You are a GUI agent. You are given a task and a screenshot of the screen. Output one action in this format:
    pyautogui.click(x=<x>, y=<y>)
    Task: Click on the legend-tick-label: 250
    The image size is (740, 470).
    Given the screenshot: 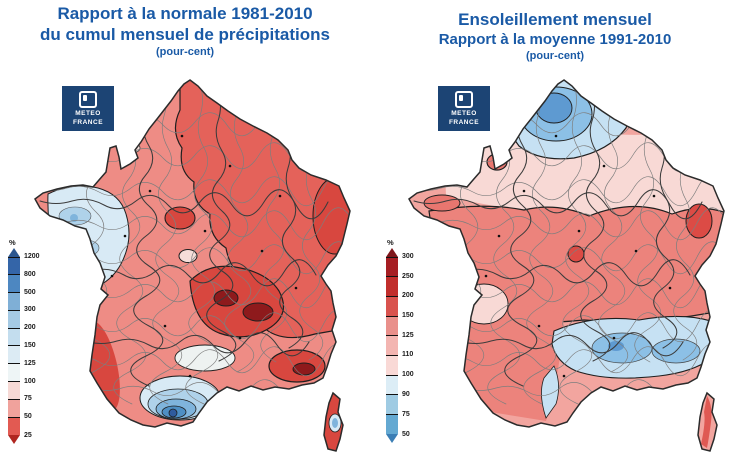 What is the action you would take?
    pyautogui.click(x=408, y=276)
    